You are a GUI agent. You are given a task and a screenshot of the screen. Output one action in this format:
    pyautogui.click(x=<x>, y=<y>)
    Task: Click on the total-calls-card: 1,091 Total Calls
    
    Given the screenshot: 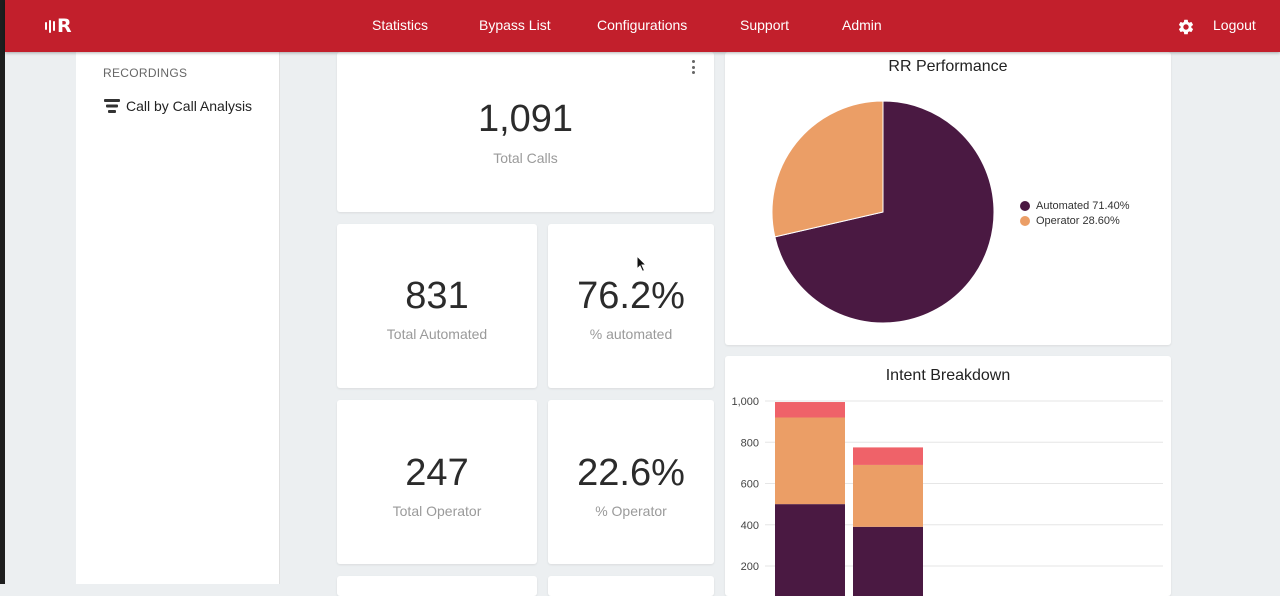 What is the action you would take?
    pyautogui.click(x=525, y=132)
    